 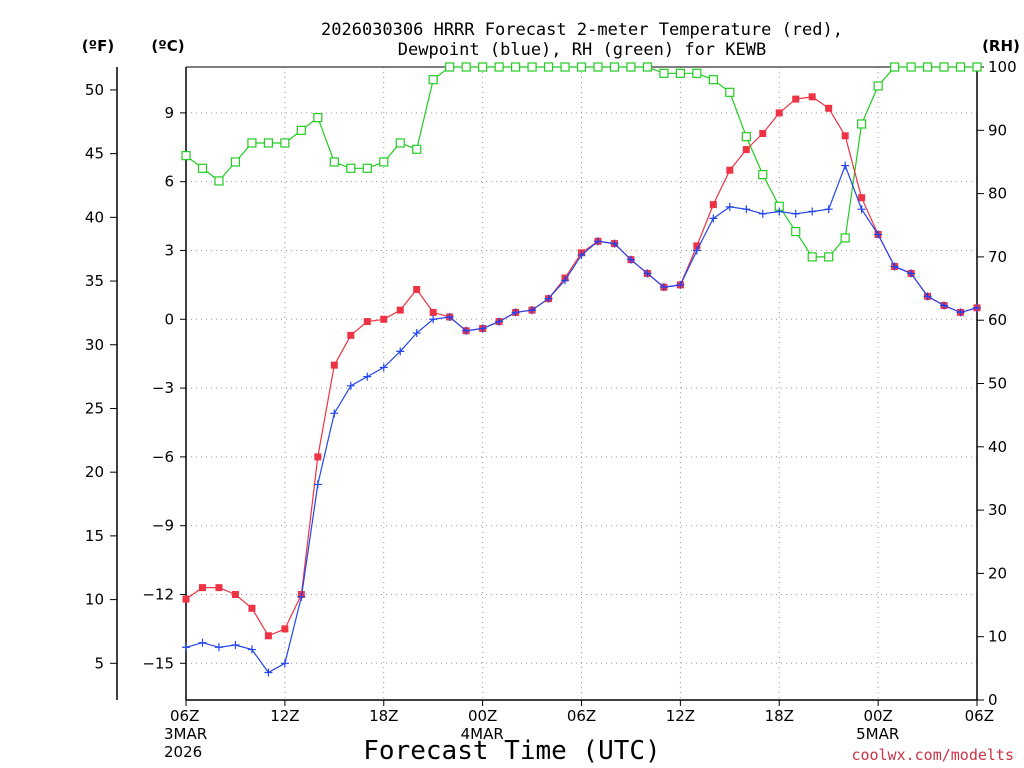 What do you see at coordinates (158, 663) in the screenshot?
I see `celsius-tick-label: −15` at bounding box center [158, 663].